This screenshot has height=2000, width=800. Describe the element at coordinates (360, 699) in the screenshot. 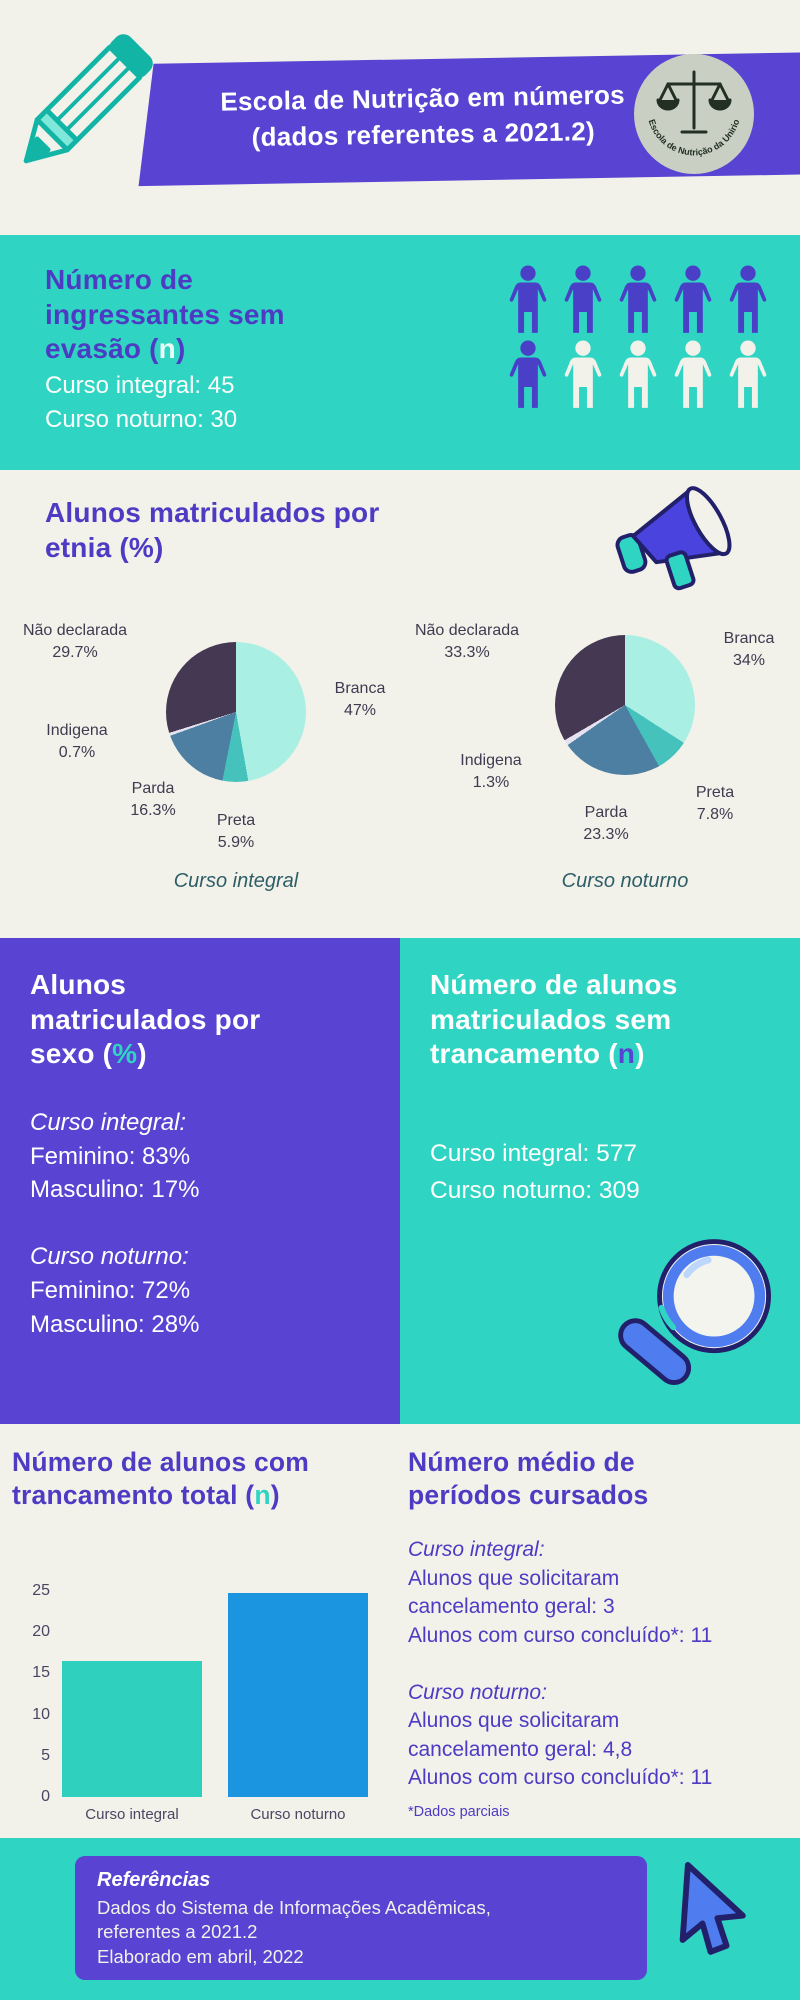

I see `pie-label-branca: Branca 47%` at that location.